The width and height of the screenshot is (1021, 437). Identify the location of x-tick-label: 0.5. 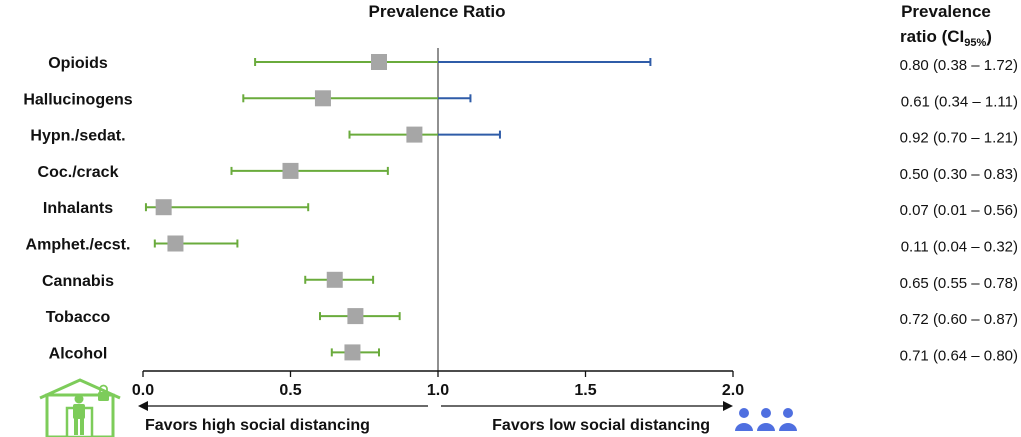
(290, 390).